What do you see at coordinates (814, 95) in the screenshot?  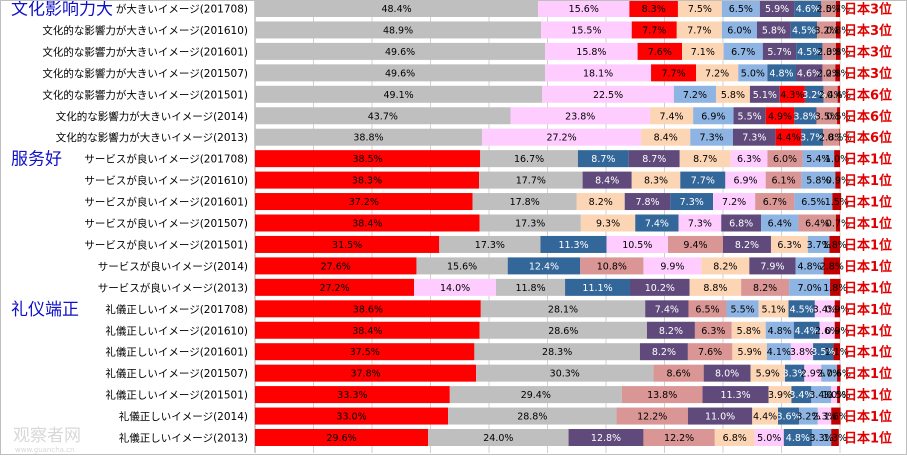 I see `segment-value-label: 3.2%` at bounding box center [814, 95].